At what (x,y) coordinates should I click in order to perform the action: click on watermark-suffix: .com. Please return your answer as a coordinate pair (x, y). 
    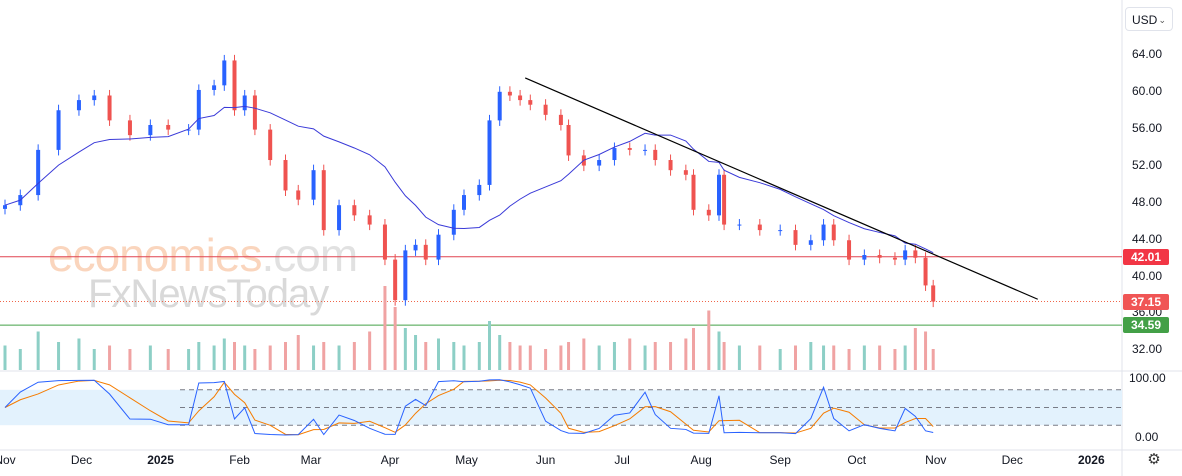
    Looking at the image, I should click on (309, 255).